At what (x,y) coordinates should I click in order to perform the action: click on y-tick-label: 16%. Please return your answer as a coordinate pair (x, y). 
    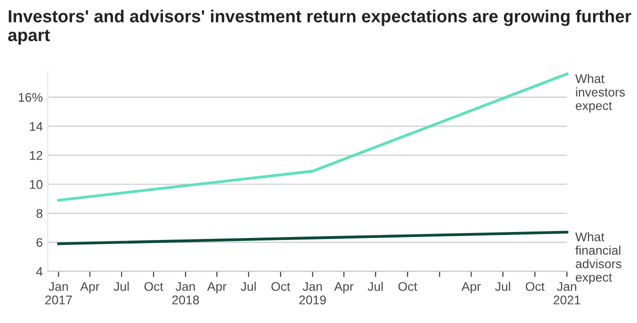
    Looking at the image, I should click on (30, 97).